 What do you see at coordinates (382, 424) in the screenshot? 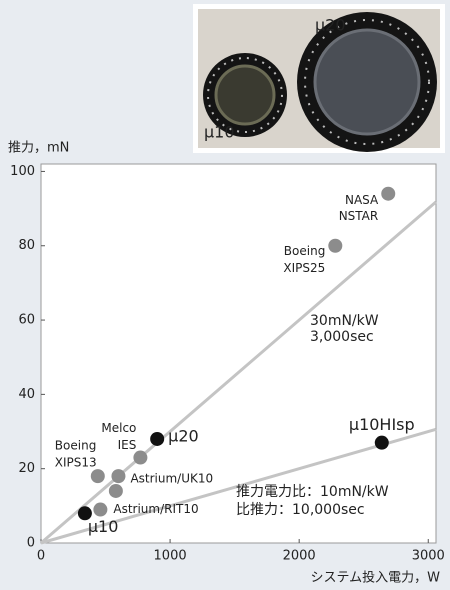
I see `point-label: μ10HIsp` at bounding box center [382, 424].